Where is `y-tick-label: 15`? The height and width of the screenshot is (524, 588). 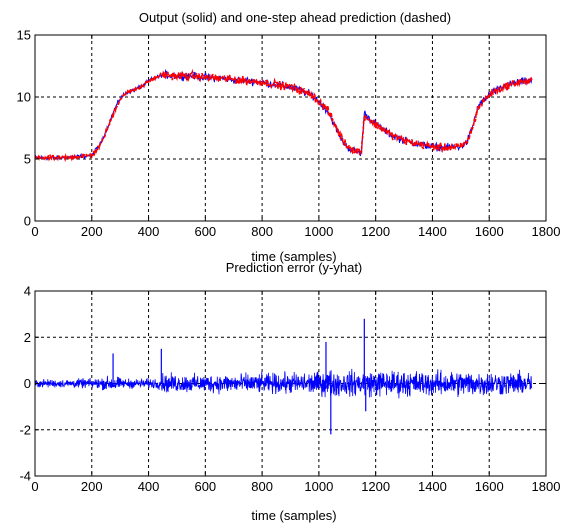
y-tick-label: 15 is located at coordinates (24, 35).